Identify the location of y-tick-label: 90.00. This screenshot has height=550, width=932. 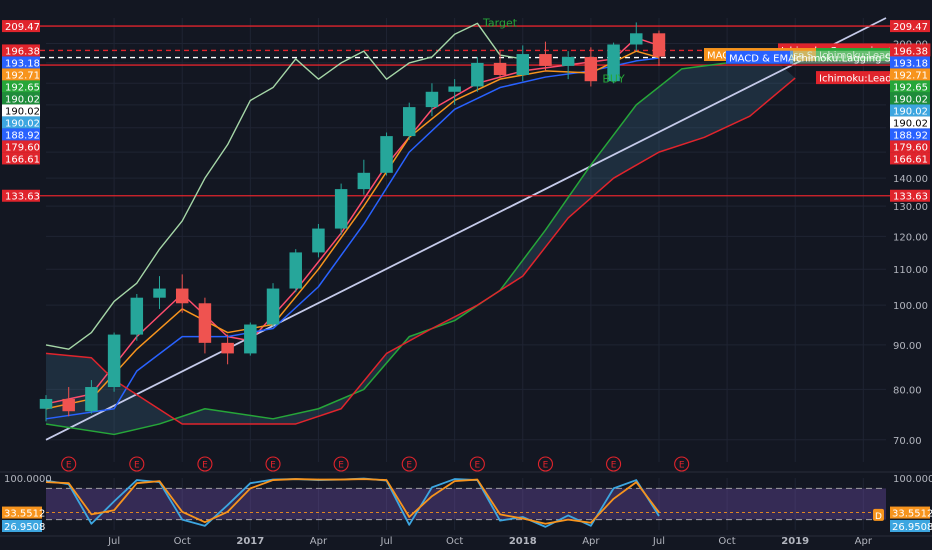
(907, 346).